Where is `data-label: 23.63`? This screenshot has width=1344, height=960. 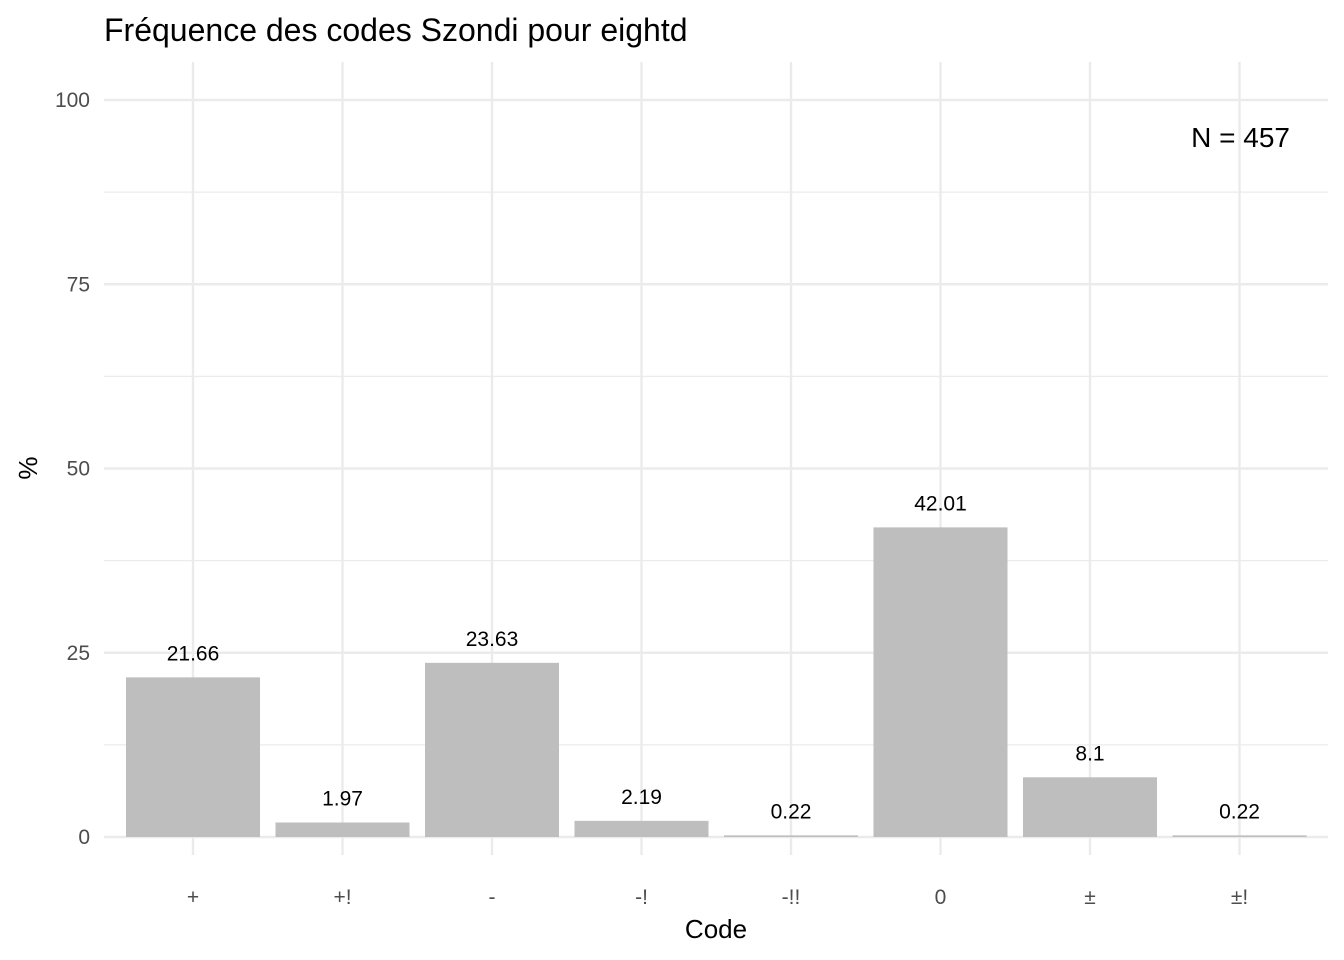
data-label: 23.63 is located at coordinates (492, 639).